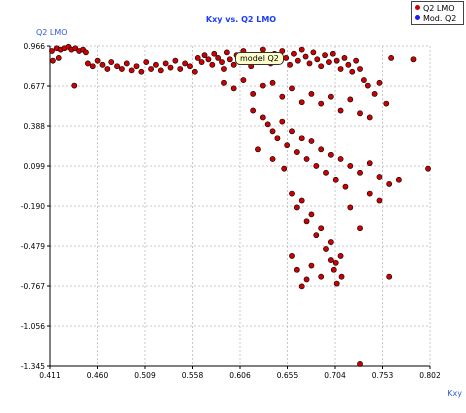 This screenshot has height=413, width=466. Describe the element at coordinates (35, 166) in the screenshot. I see `y-tick-label: 0.099` at that location.